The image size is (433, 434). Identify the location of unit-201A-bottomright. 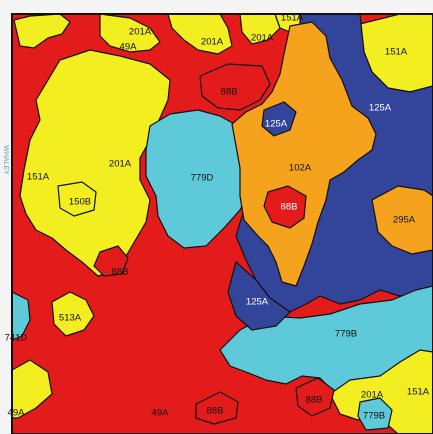
(381, 391).